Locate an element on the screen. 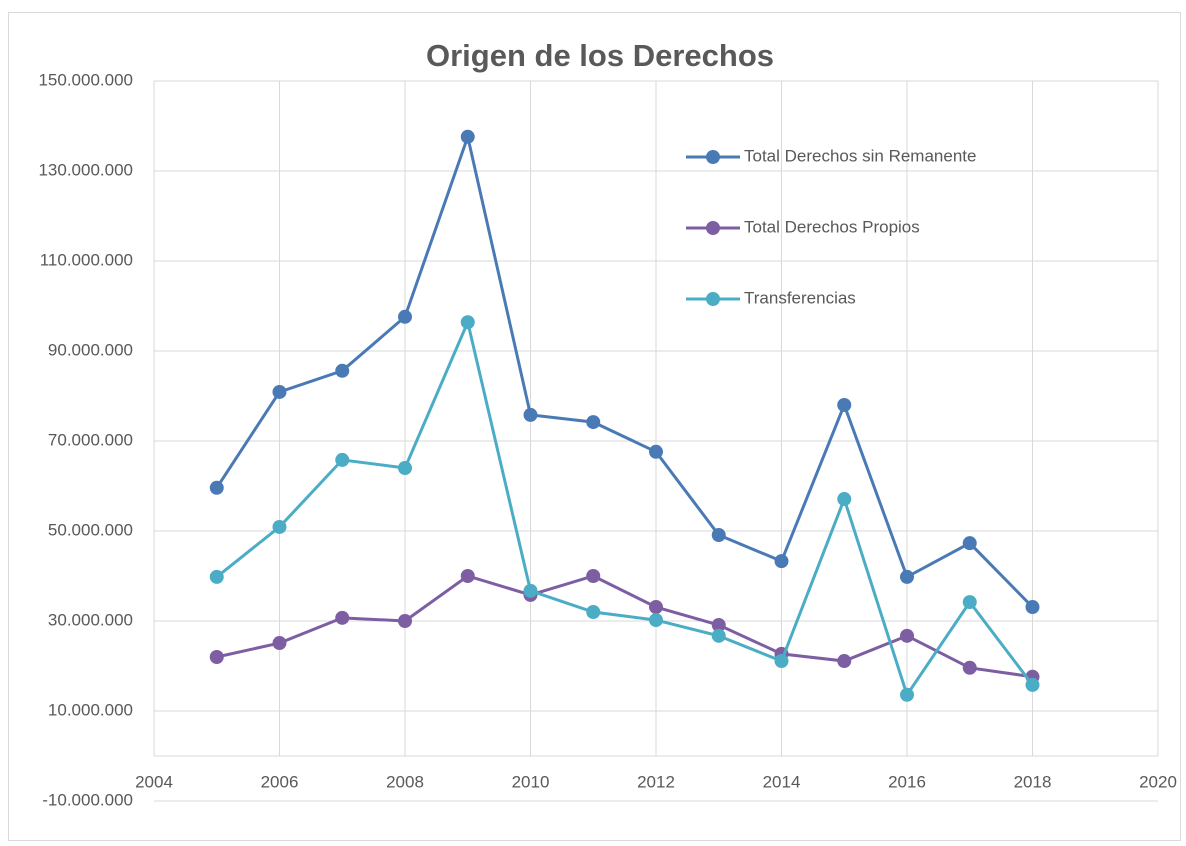 Image resolution: width=1186 pixels, height=846 pixels. y-tick-label: 30.000.000 is located at coordinates (90, 619).